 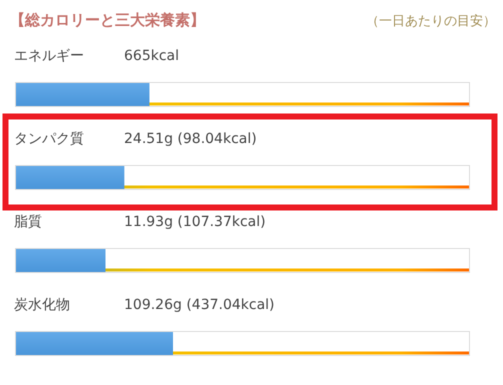 I want to click on category: 炭水化物, so click(x=42, y=305).